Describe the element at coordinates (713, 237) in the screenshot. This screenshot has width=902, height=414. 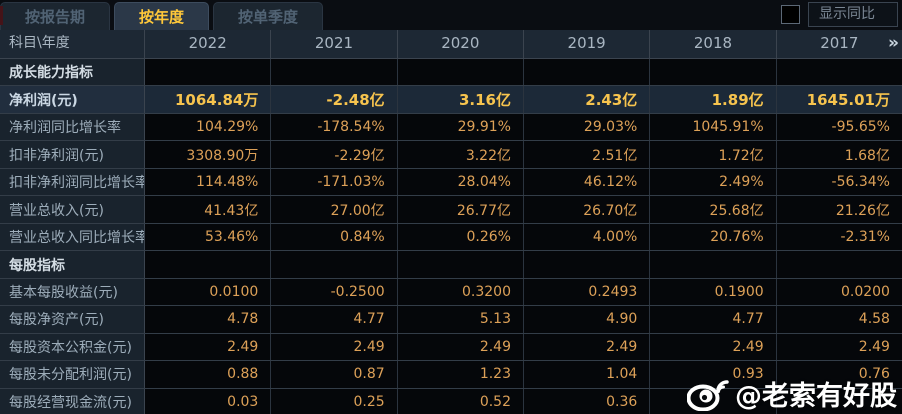
I see `cell-value: 20.76%` at that location.